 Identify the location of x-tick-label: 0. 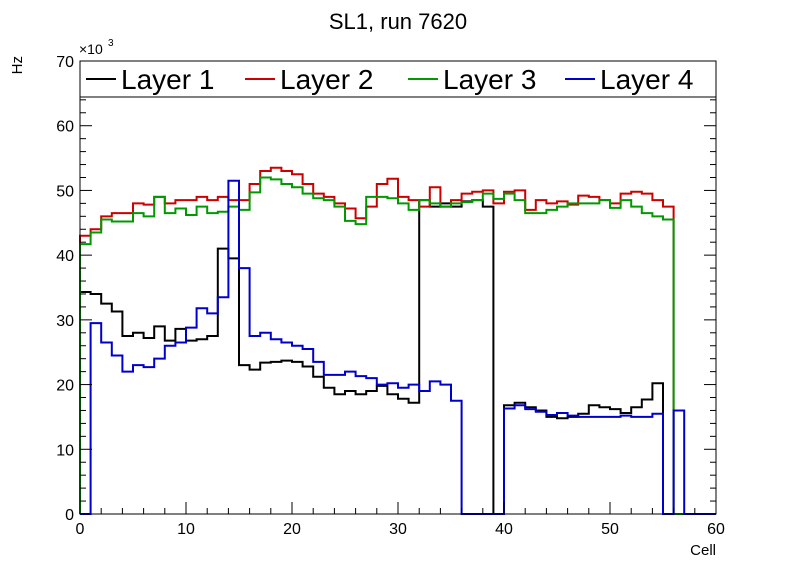
(80, 529).